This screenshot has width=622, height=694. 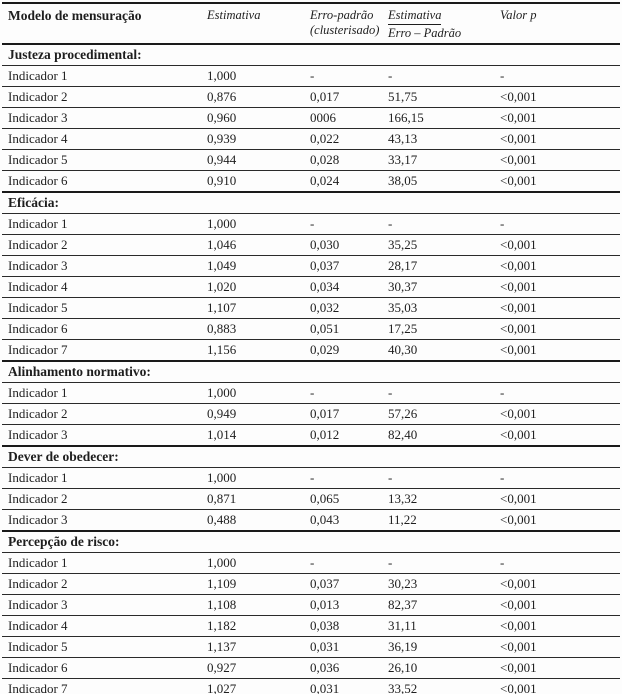 What do you see at coordinates (349, 23) in the screenshot?
I see `header-std-error: Erro-padrão (clusterisado)` at bounding box center [349, 23].